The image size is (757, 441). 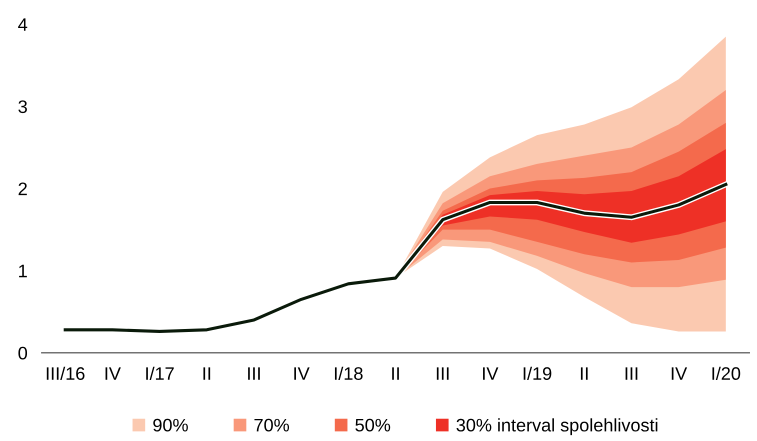 I want to click on x-tick-label: I/20, so click(x=726, y=373).